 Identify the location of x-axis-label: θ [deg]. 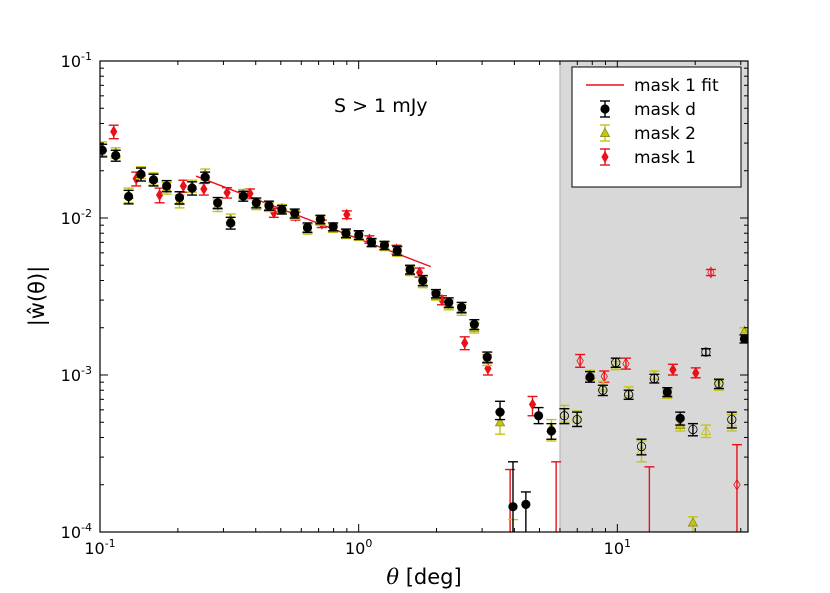
(423, 577).